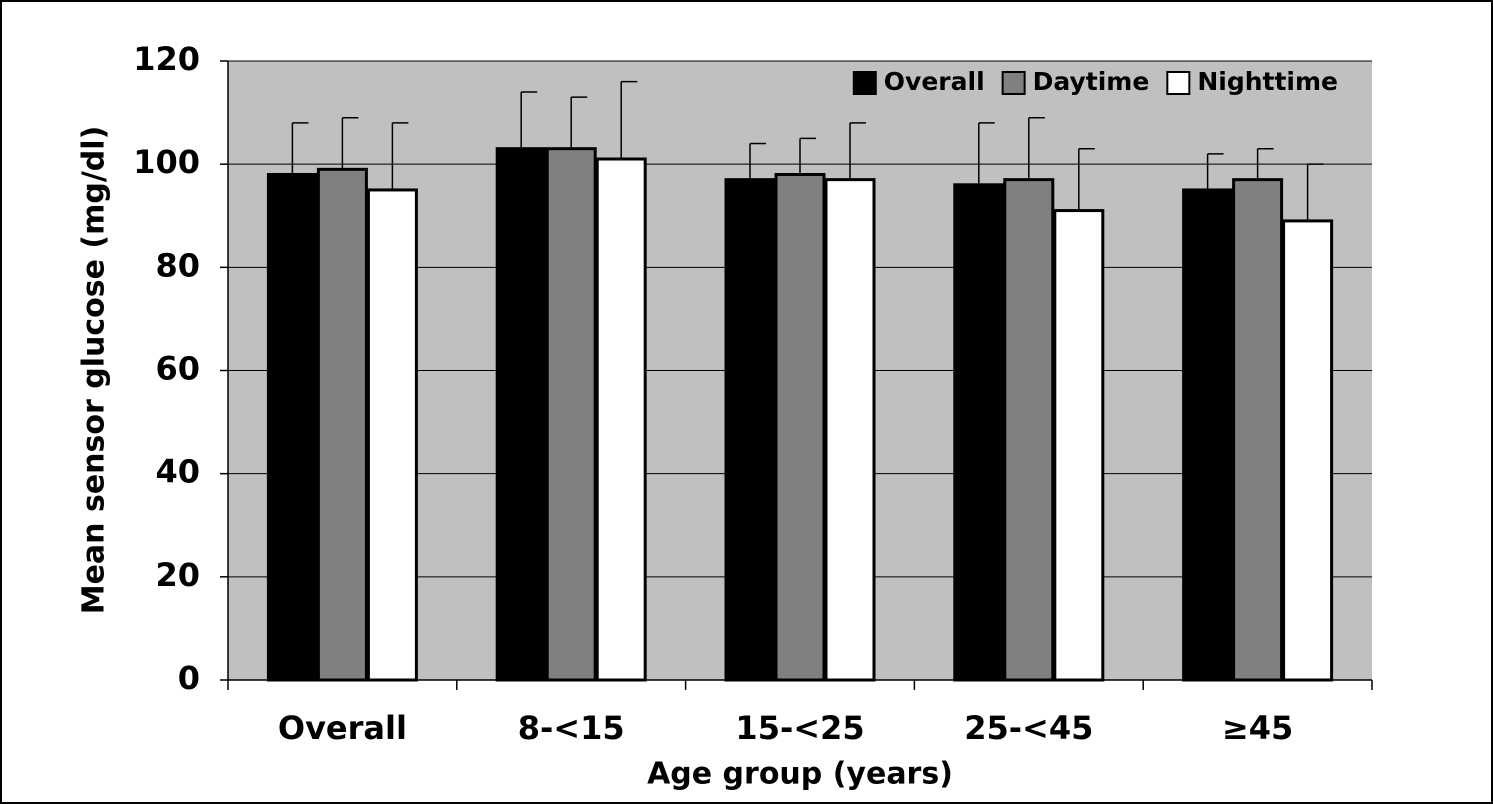 Image resolution: width=1493 pixels, height=804 pixels. I want to click on y-tick-label: 80, so click(177, 265).